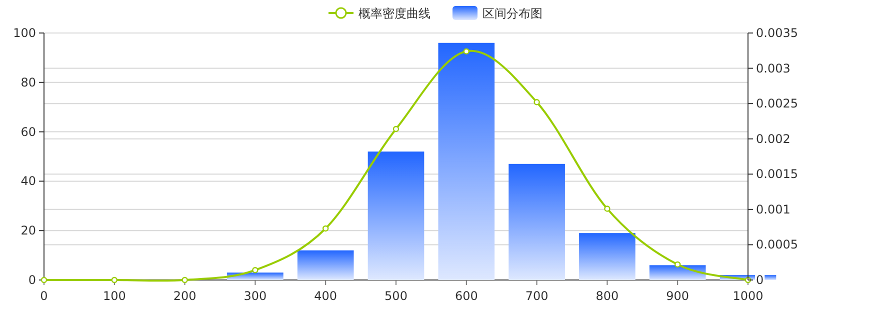  Describe the element at coordinates (773, 156) in the screenshot. I see `axis-y2: 0 0.0005 0.001 0.0015 0.002 0.0025 0.003 0.0035` at that location.